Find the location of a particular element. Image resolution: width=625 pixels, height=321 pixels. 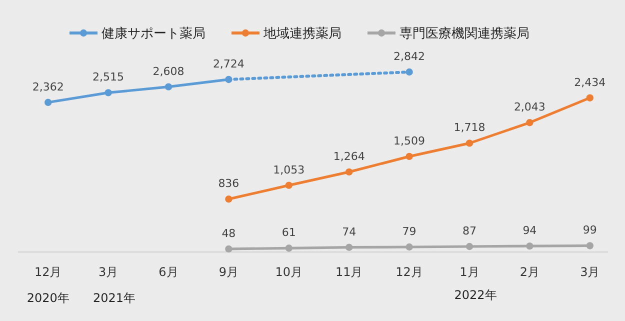

data-label: 61 is located at coordinates (289, 233).